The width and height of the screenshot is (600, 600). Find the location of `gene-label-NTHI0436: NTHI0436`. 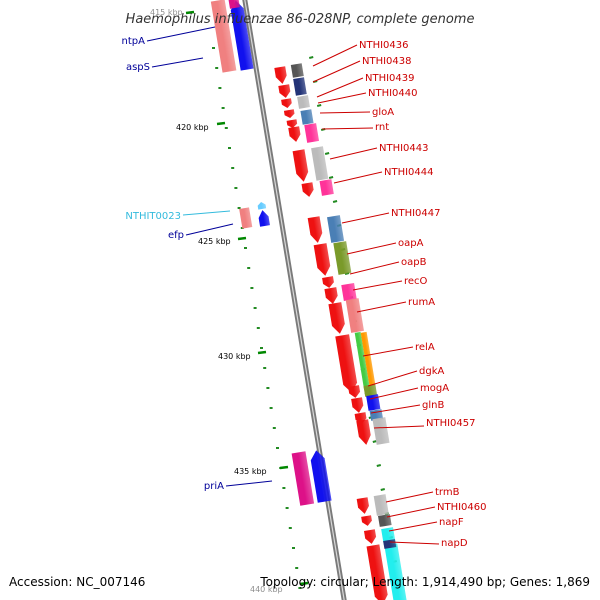

gene-label-NTHI0436: NTHI0436 is located at coordinates (384, 45).